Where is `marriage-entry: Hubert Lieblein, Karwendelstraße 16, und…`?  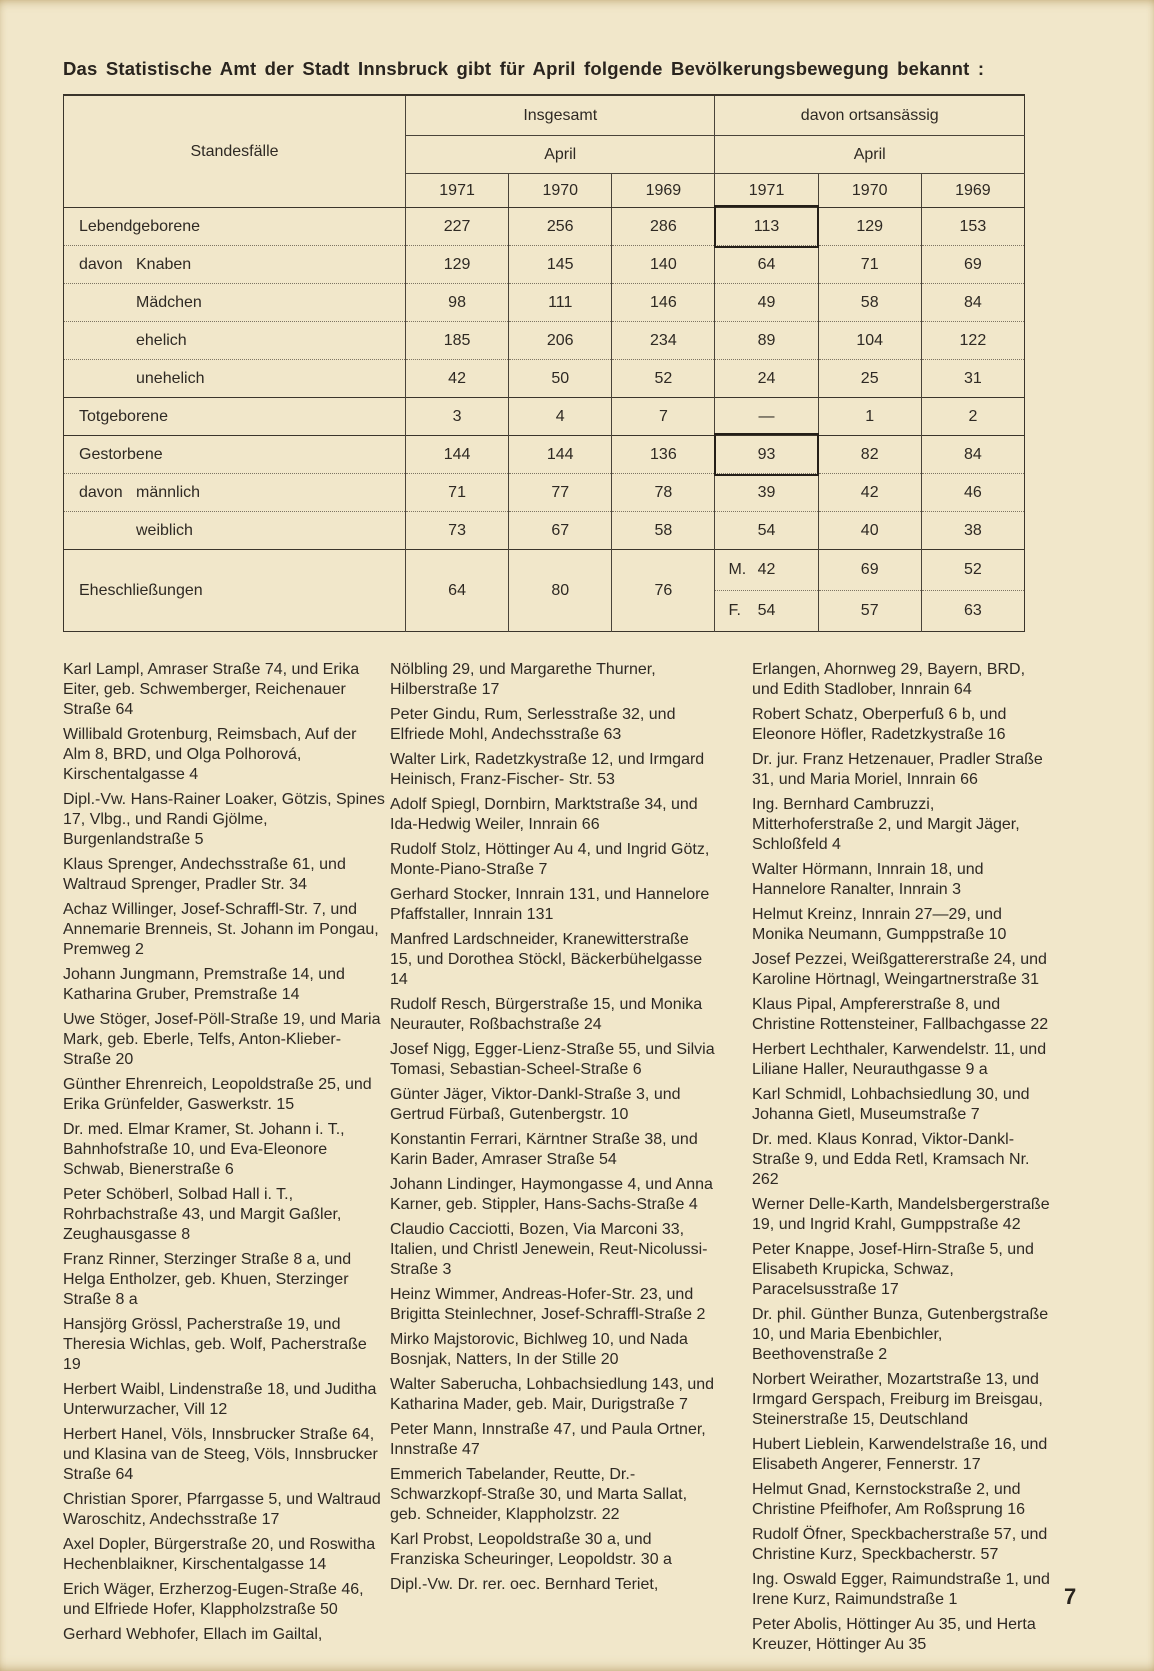
marriage-entry: Hubert Lieblein, Karwendelstraße 16, und… is located at coordinates (900, 1454).